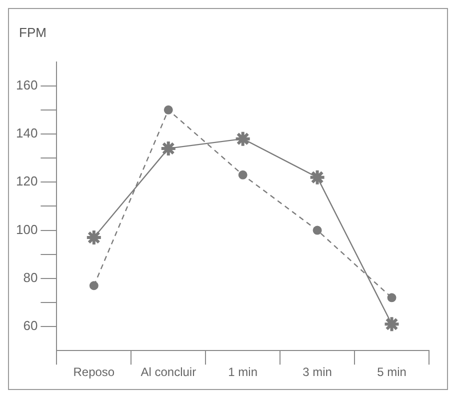 The width and height of the screenshot is (456, 407). I want to click on y-tick-label: 100, so click(27, 229).